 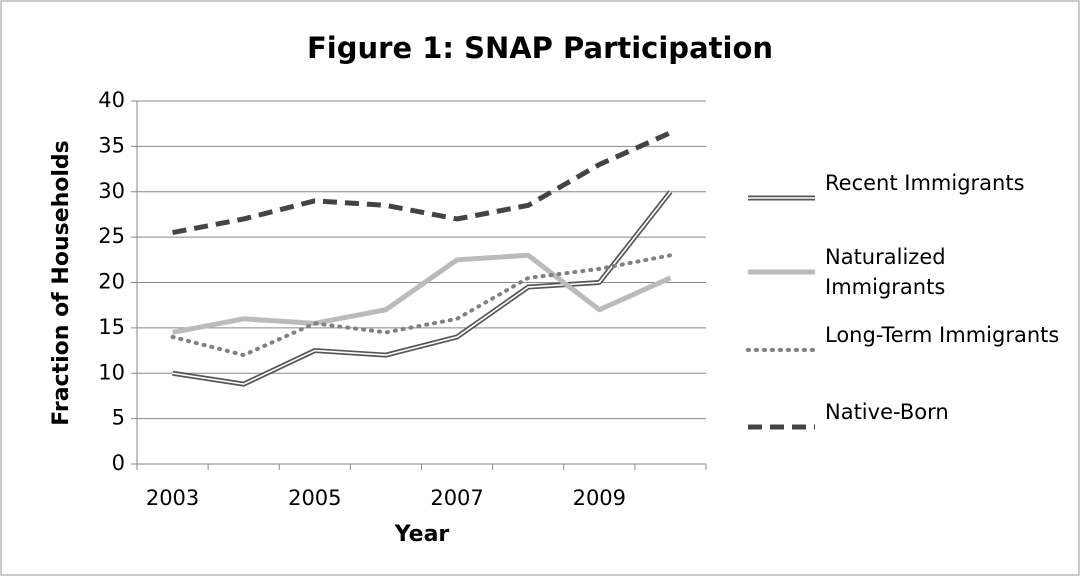 What do you see at coordinates (111, 191) in the screenshot?
I see `y-tick-label: 30` at bounding box center [111, 191].